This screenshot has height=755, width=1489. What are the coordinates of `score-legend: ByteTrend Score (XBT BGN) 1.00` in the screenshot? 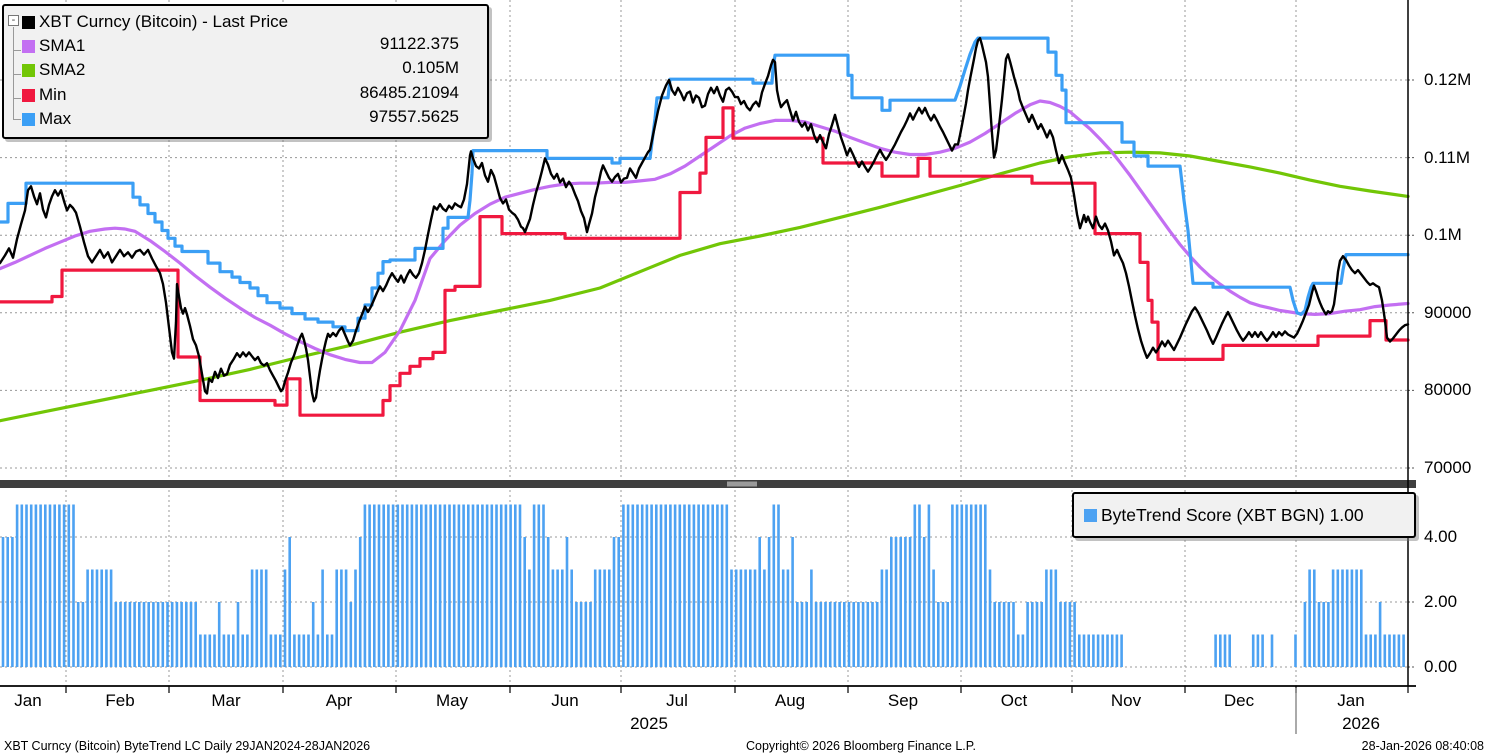 It's located at (1244, 515).